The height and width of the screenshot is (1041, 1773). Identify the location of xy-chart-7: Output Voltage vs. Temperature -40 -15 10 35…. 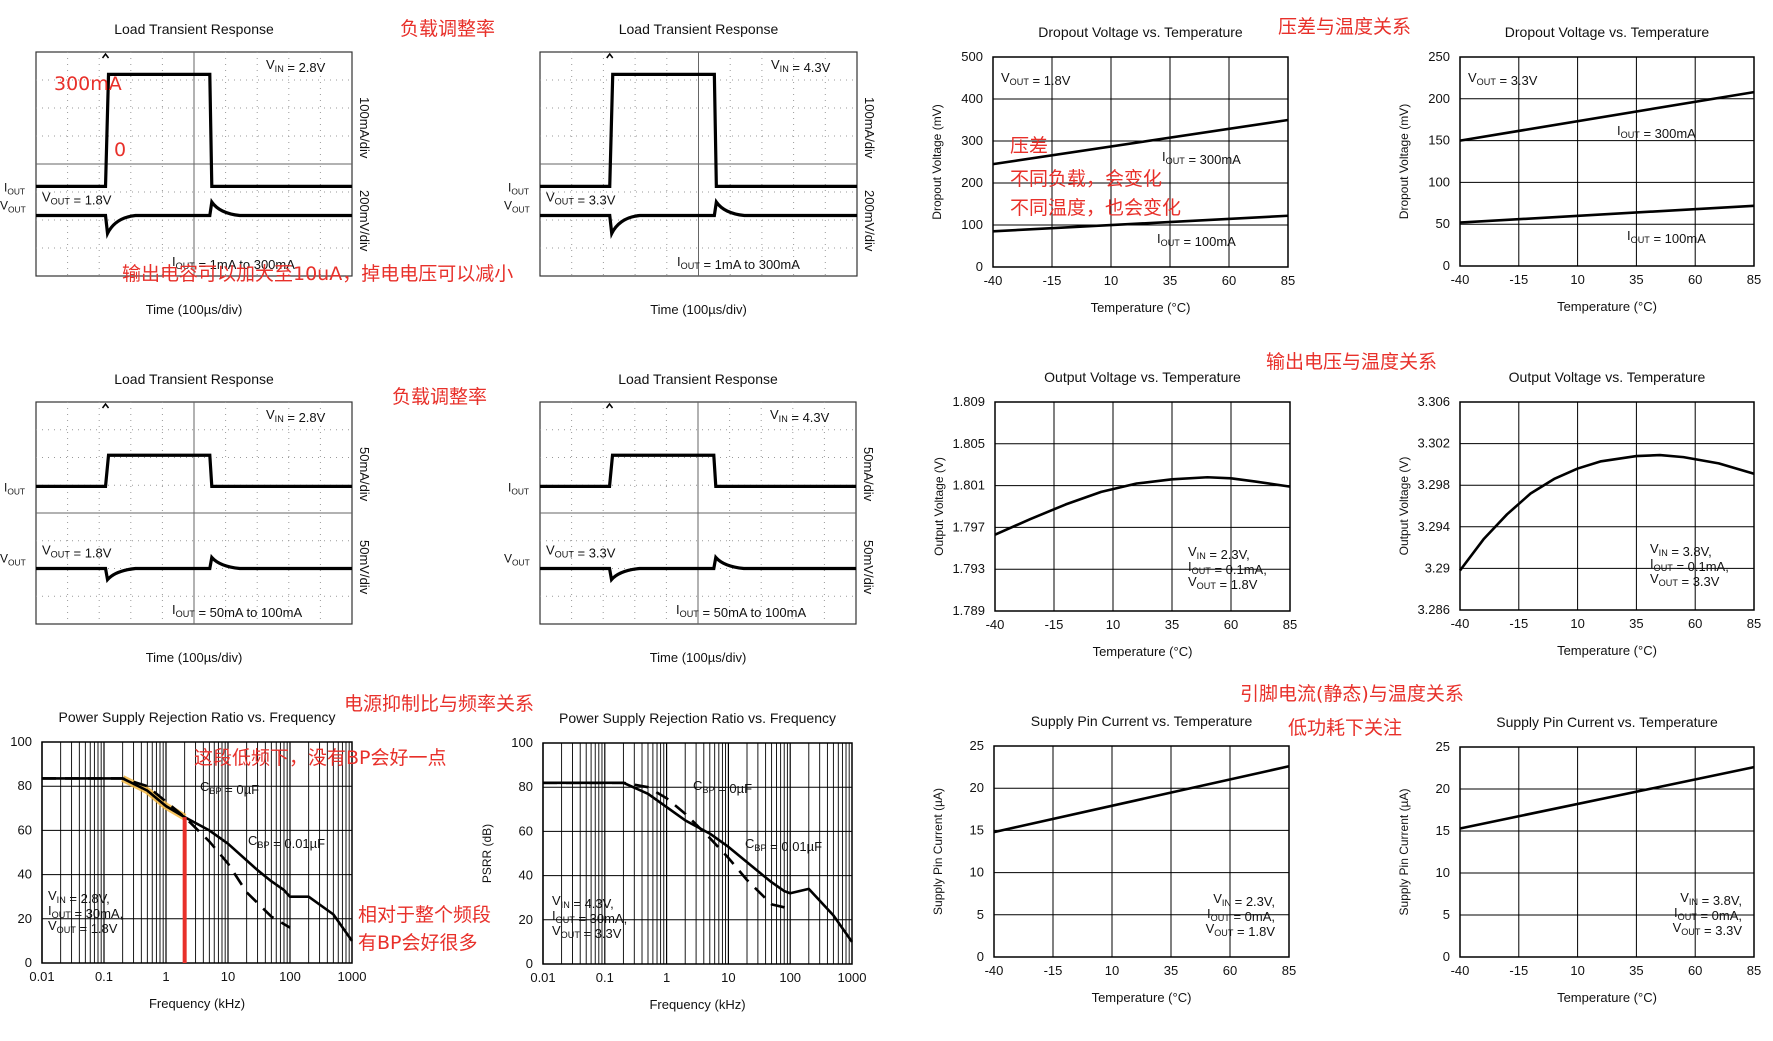
(1114, 514).